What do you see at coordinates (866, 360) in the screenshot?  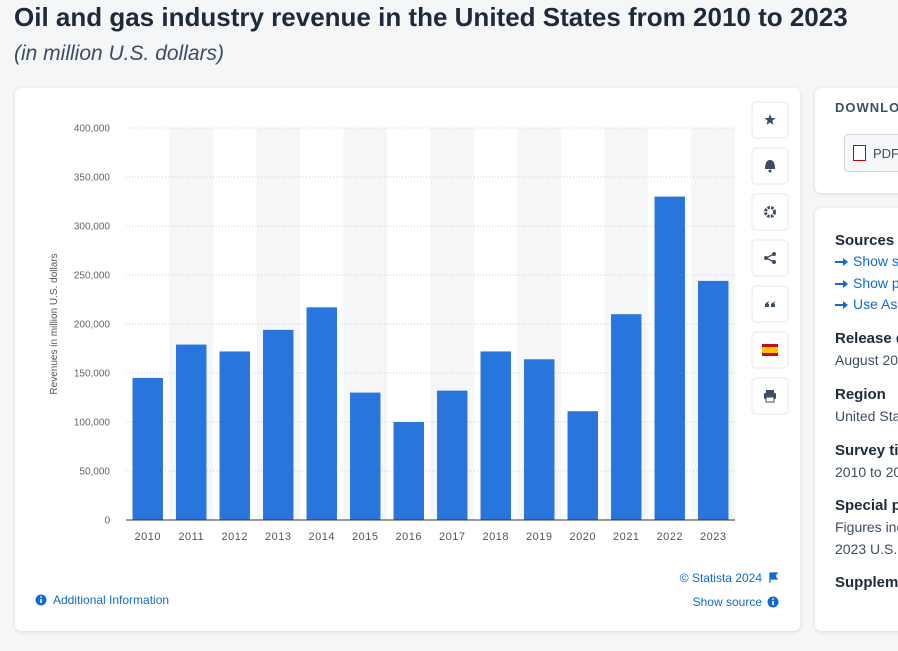 I see `detail-value: August 20` at bounding box center [866, 360].